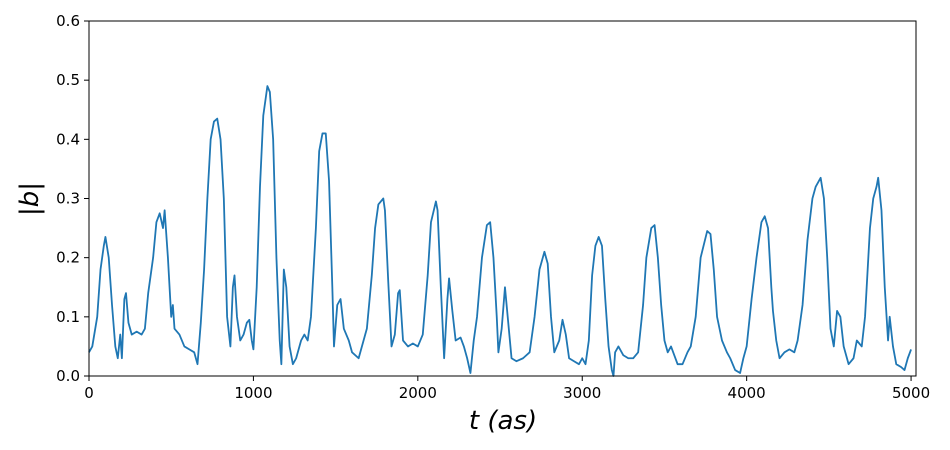 This screenshot has width=950, height=450. Describe the element at coordinates (747, 393) in the screenshot. I see `x-tick-label: 4000` at that location.